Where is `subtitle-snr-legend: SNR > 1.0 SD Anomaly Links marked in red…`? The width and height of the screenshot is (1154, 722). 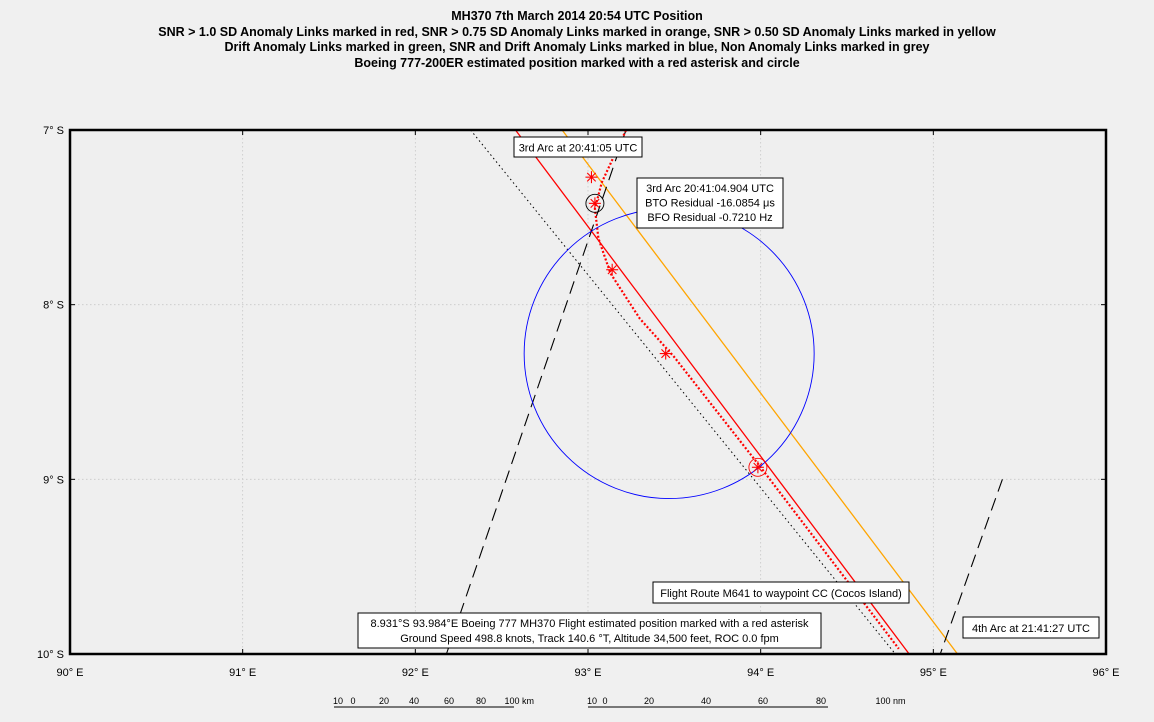 subtitle-snr-legend: SNR > 1.0 SD Anomaly Links marked in red… is located at coordinates (577, 31).